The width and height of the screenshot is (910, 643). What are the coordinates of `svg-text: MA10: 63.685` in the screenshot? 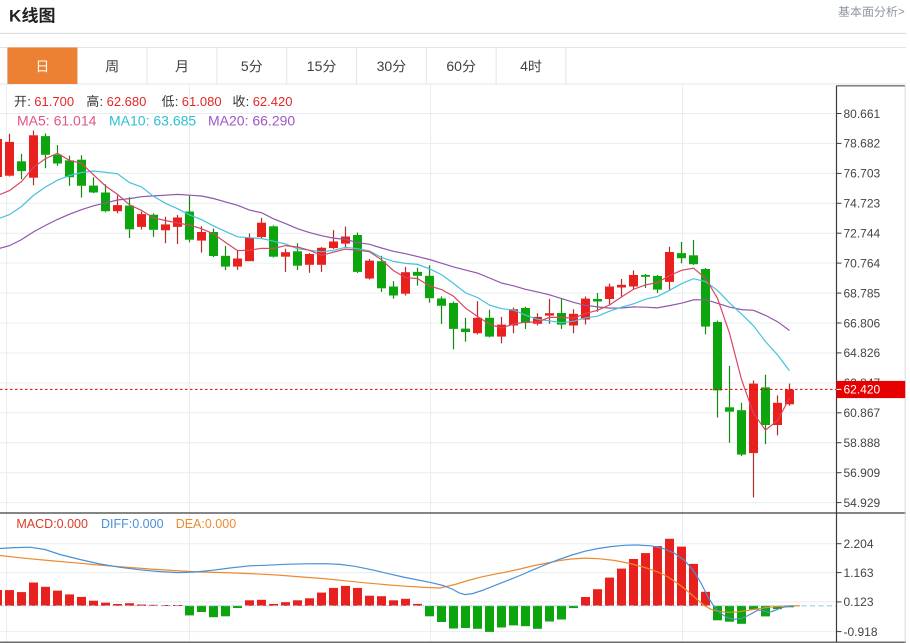 It's located at (152, 121).